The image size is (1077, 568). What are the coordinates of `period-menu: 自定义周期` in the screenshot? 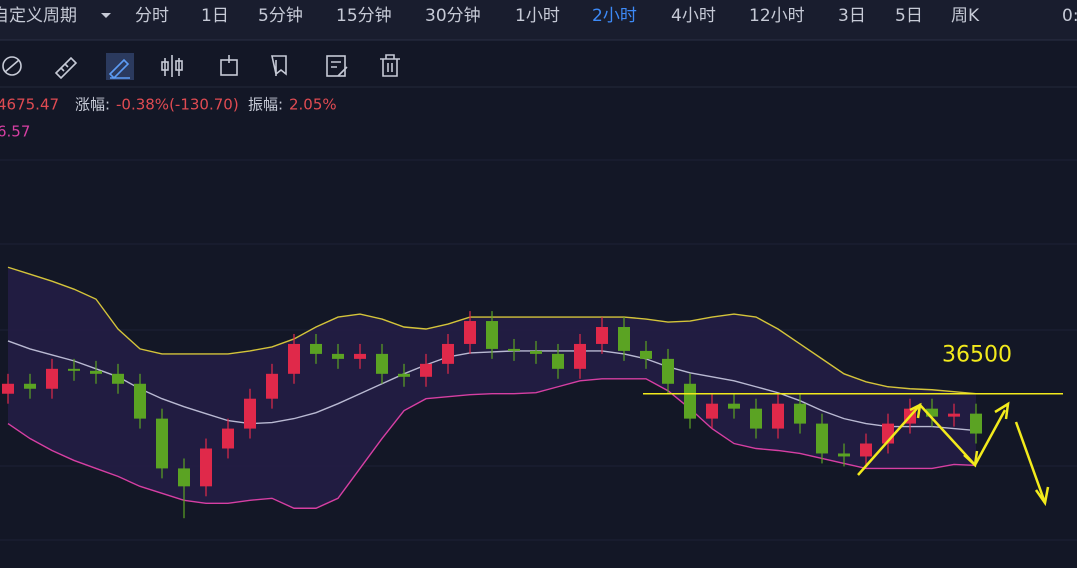 It's located at (38, 16).